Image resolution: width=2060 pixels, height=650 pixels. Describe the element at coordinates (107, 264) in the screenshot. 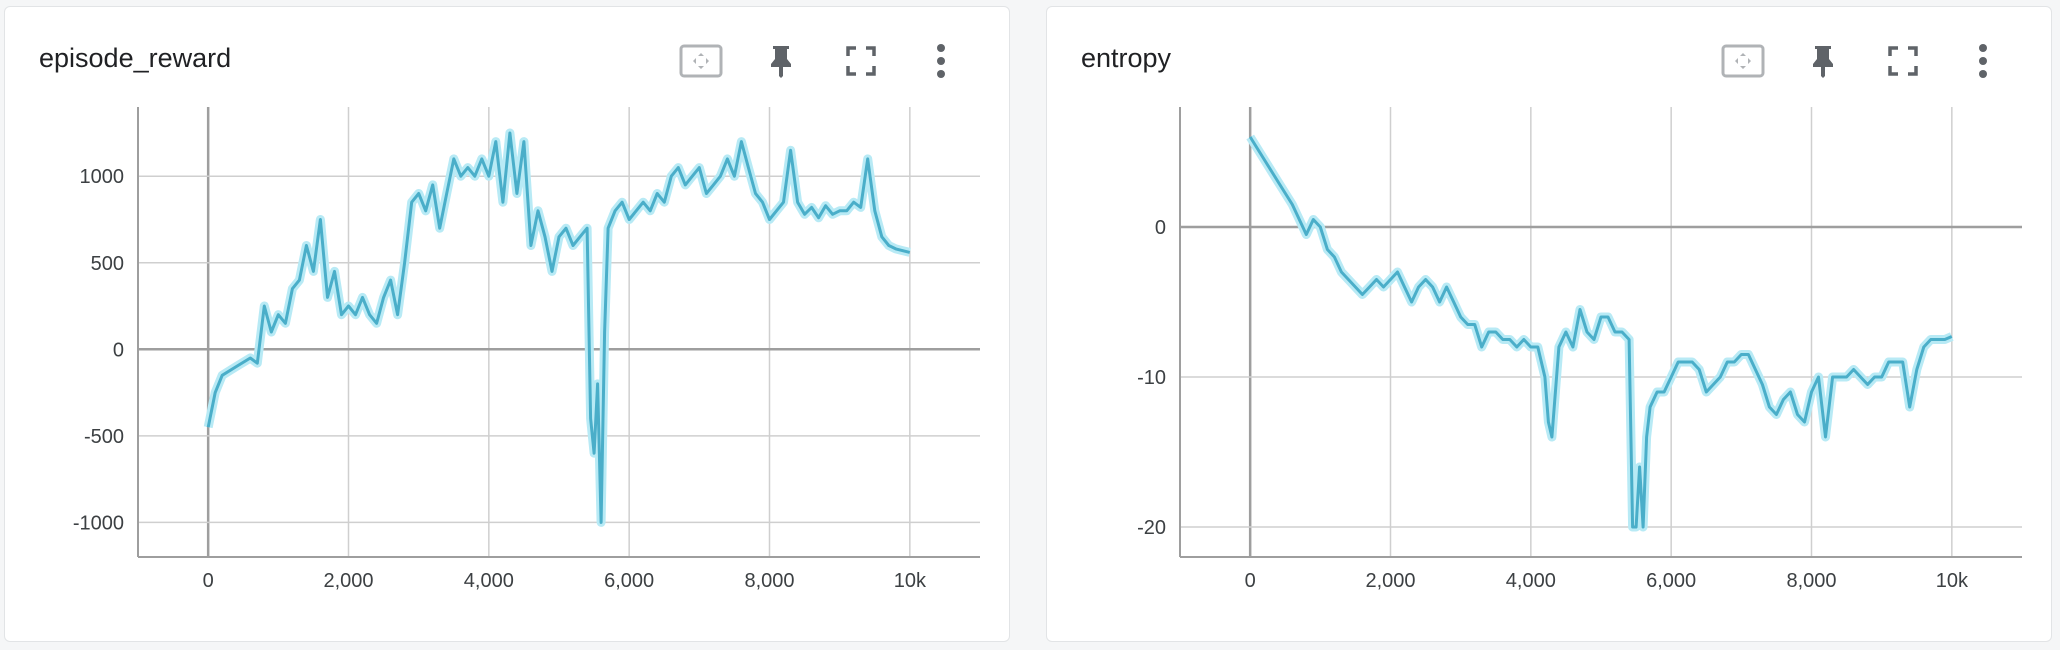

I see `y-tick-label: 500` at that location.